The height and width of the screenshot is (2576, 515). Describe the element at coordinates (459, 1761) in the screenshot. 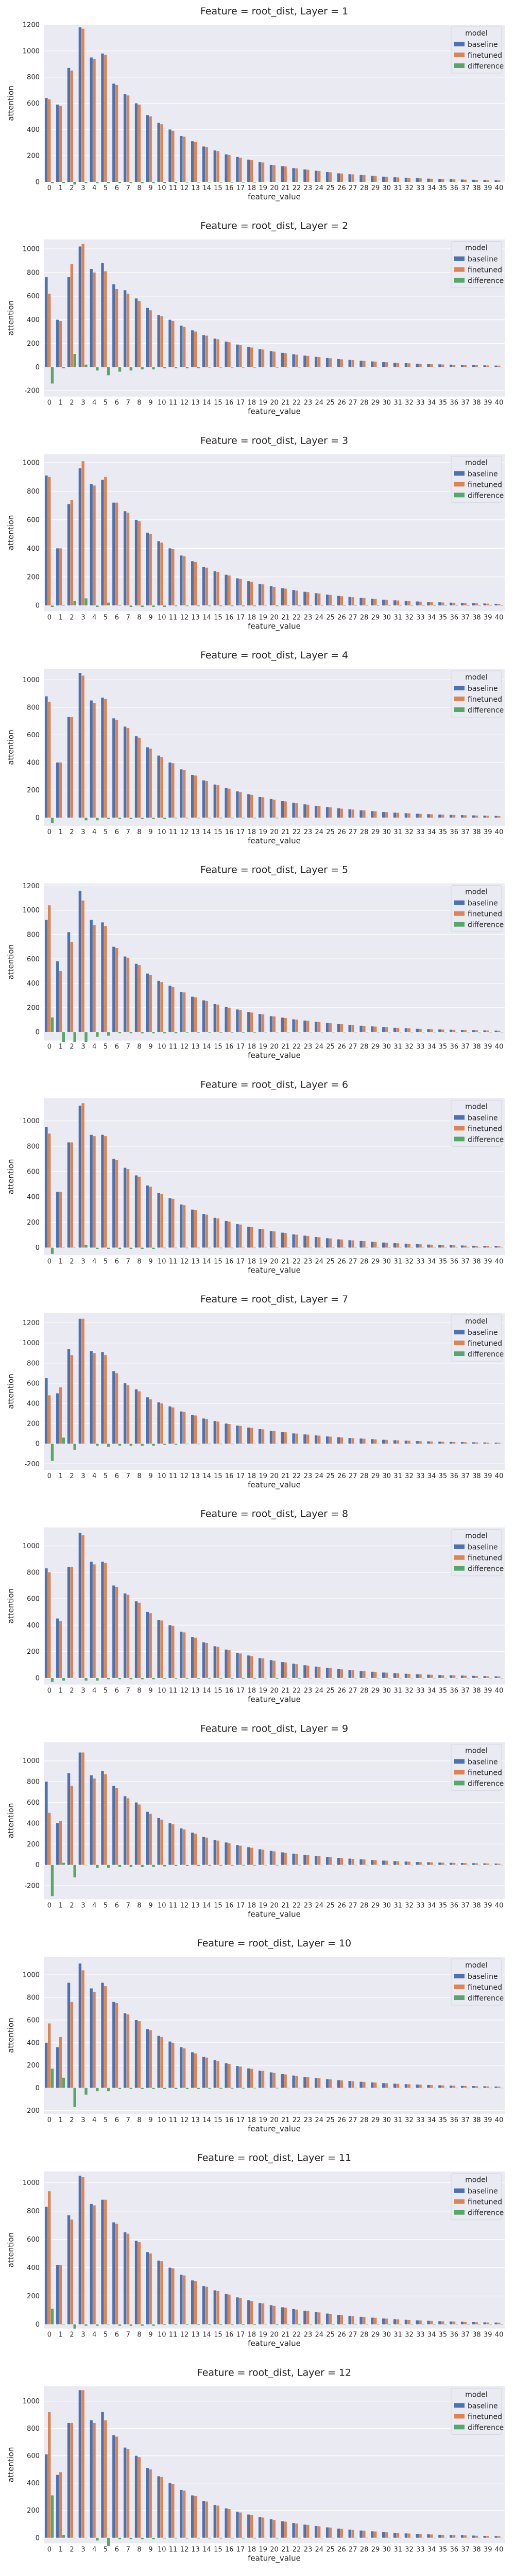

I see `legend-swatch-baseline` at that location.